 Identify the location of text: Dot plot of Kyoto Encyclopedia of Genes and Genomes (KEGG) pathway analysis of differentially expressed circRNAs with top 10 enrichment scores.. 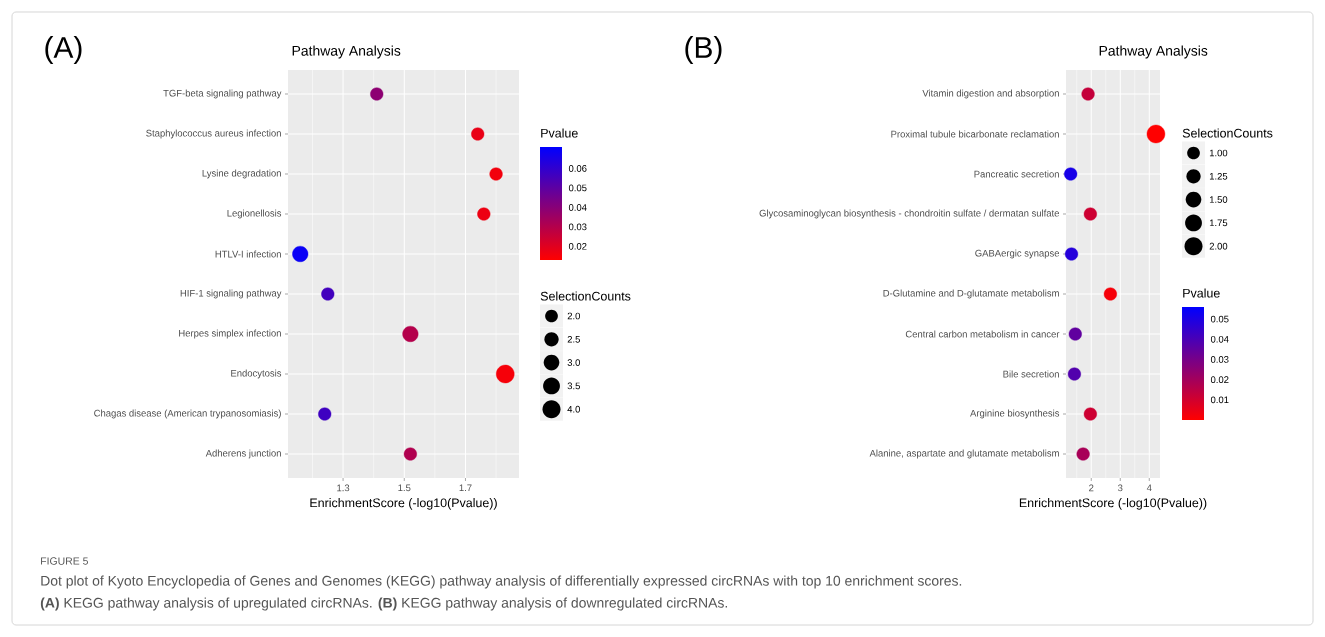
(501, 582).